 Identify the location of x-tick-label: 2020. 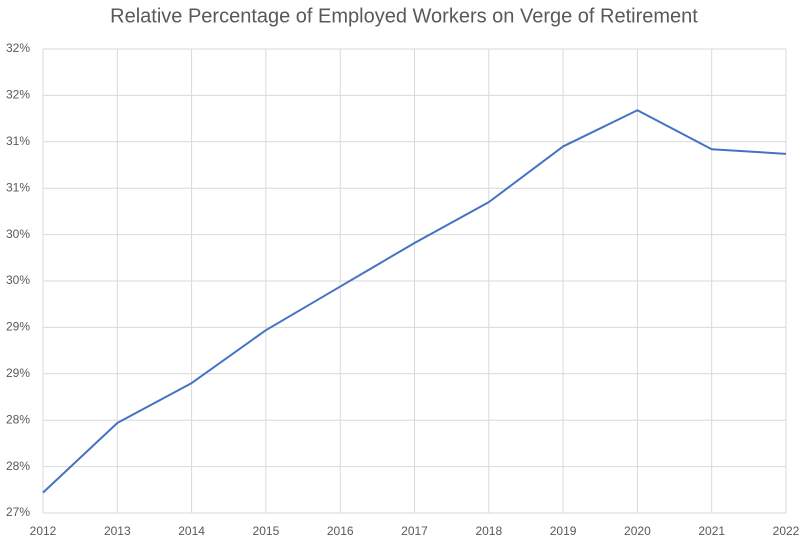
(637, 531).